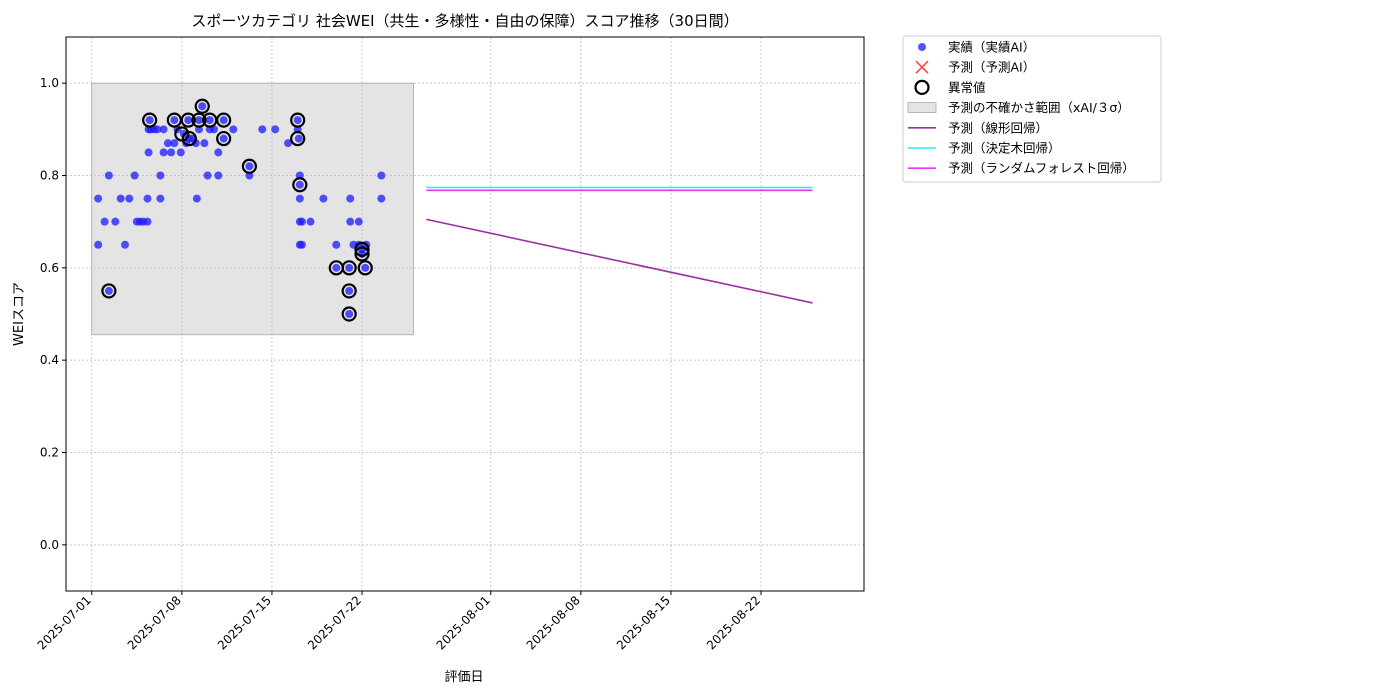 This screenshot has height=700, width=1400. I want to click on legend-entry: 予測の不確かさ範囲（xAI/３σ）, so click(1018, 107).